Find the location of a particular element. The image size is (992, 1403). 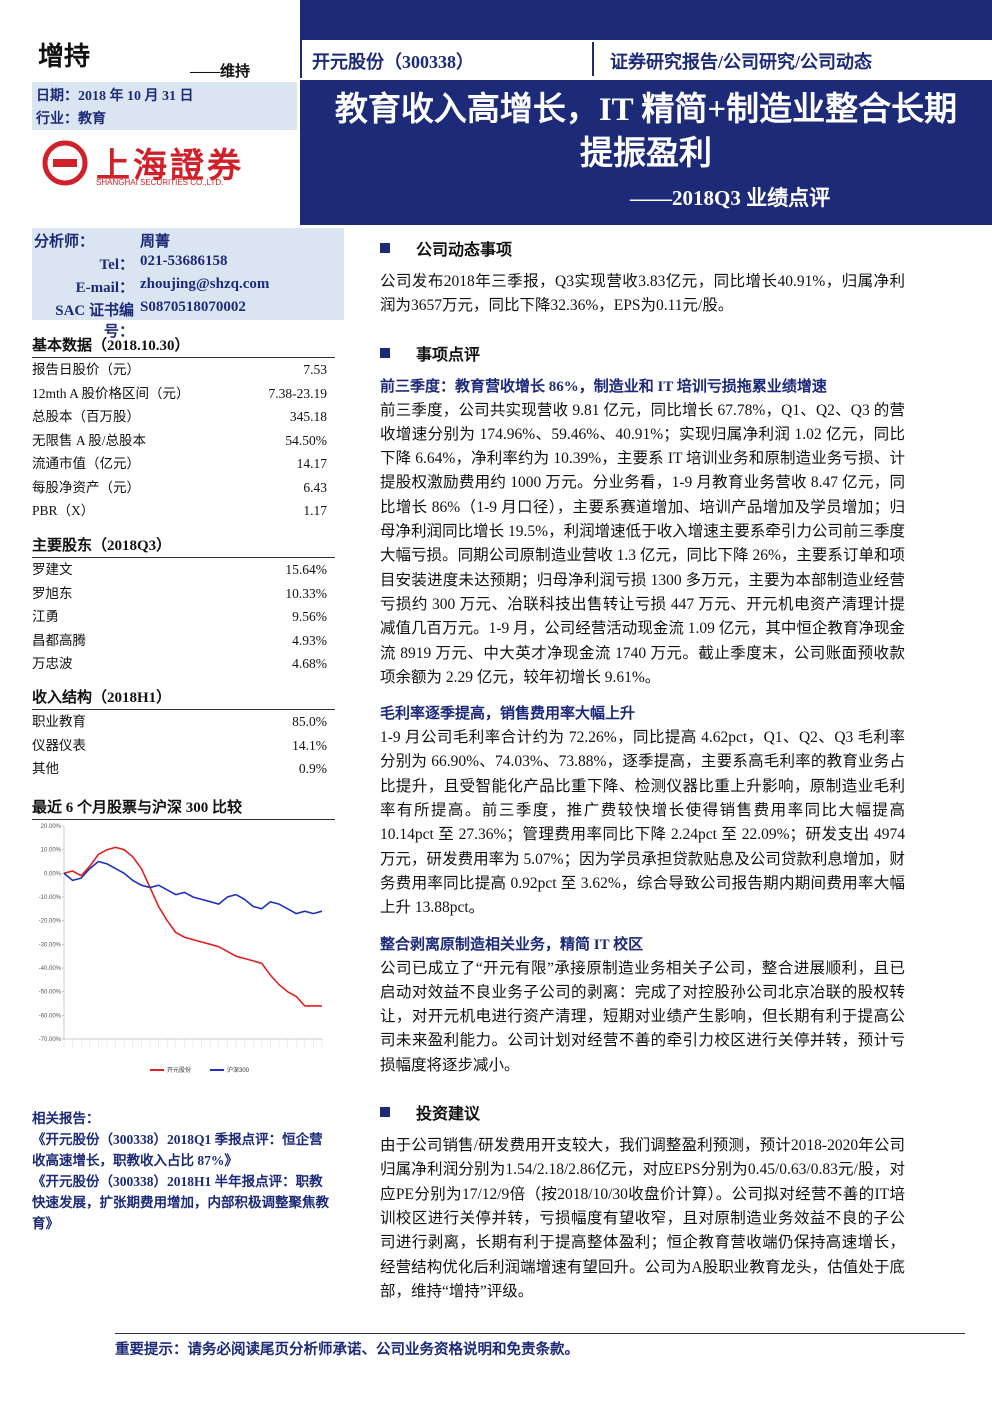

y-tick-label: 0.00% is located at coordinates (53, 874).